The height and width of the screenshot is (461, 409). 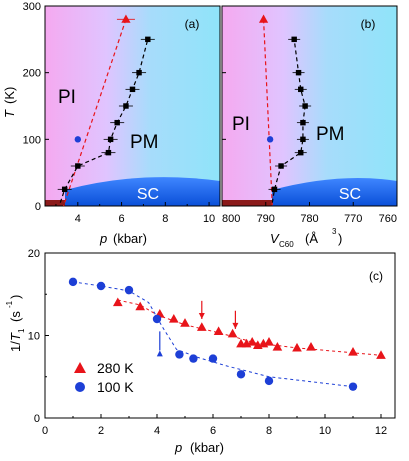 I want to click on x-tick-label: 780, so click(x=309, y=219).